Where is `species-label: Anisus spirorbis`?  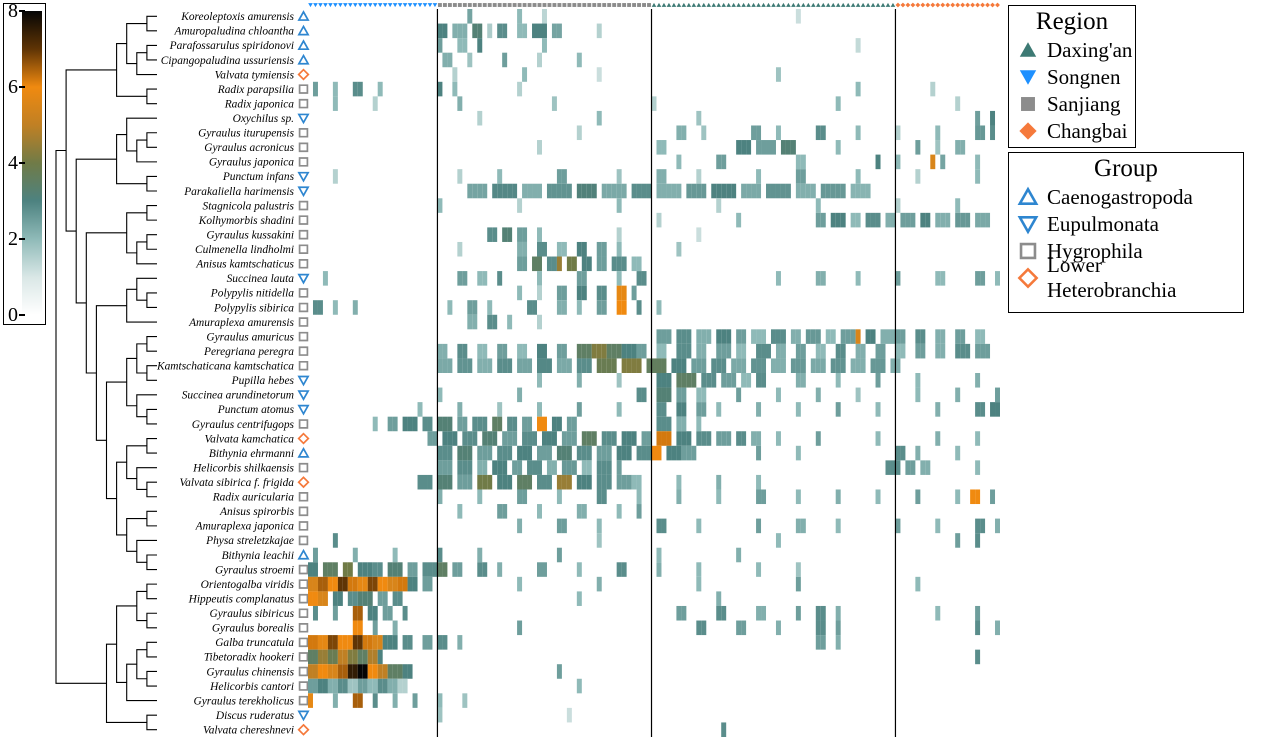 species-label: Anisus spirorbis is located at coordinates (257, 512).